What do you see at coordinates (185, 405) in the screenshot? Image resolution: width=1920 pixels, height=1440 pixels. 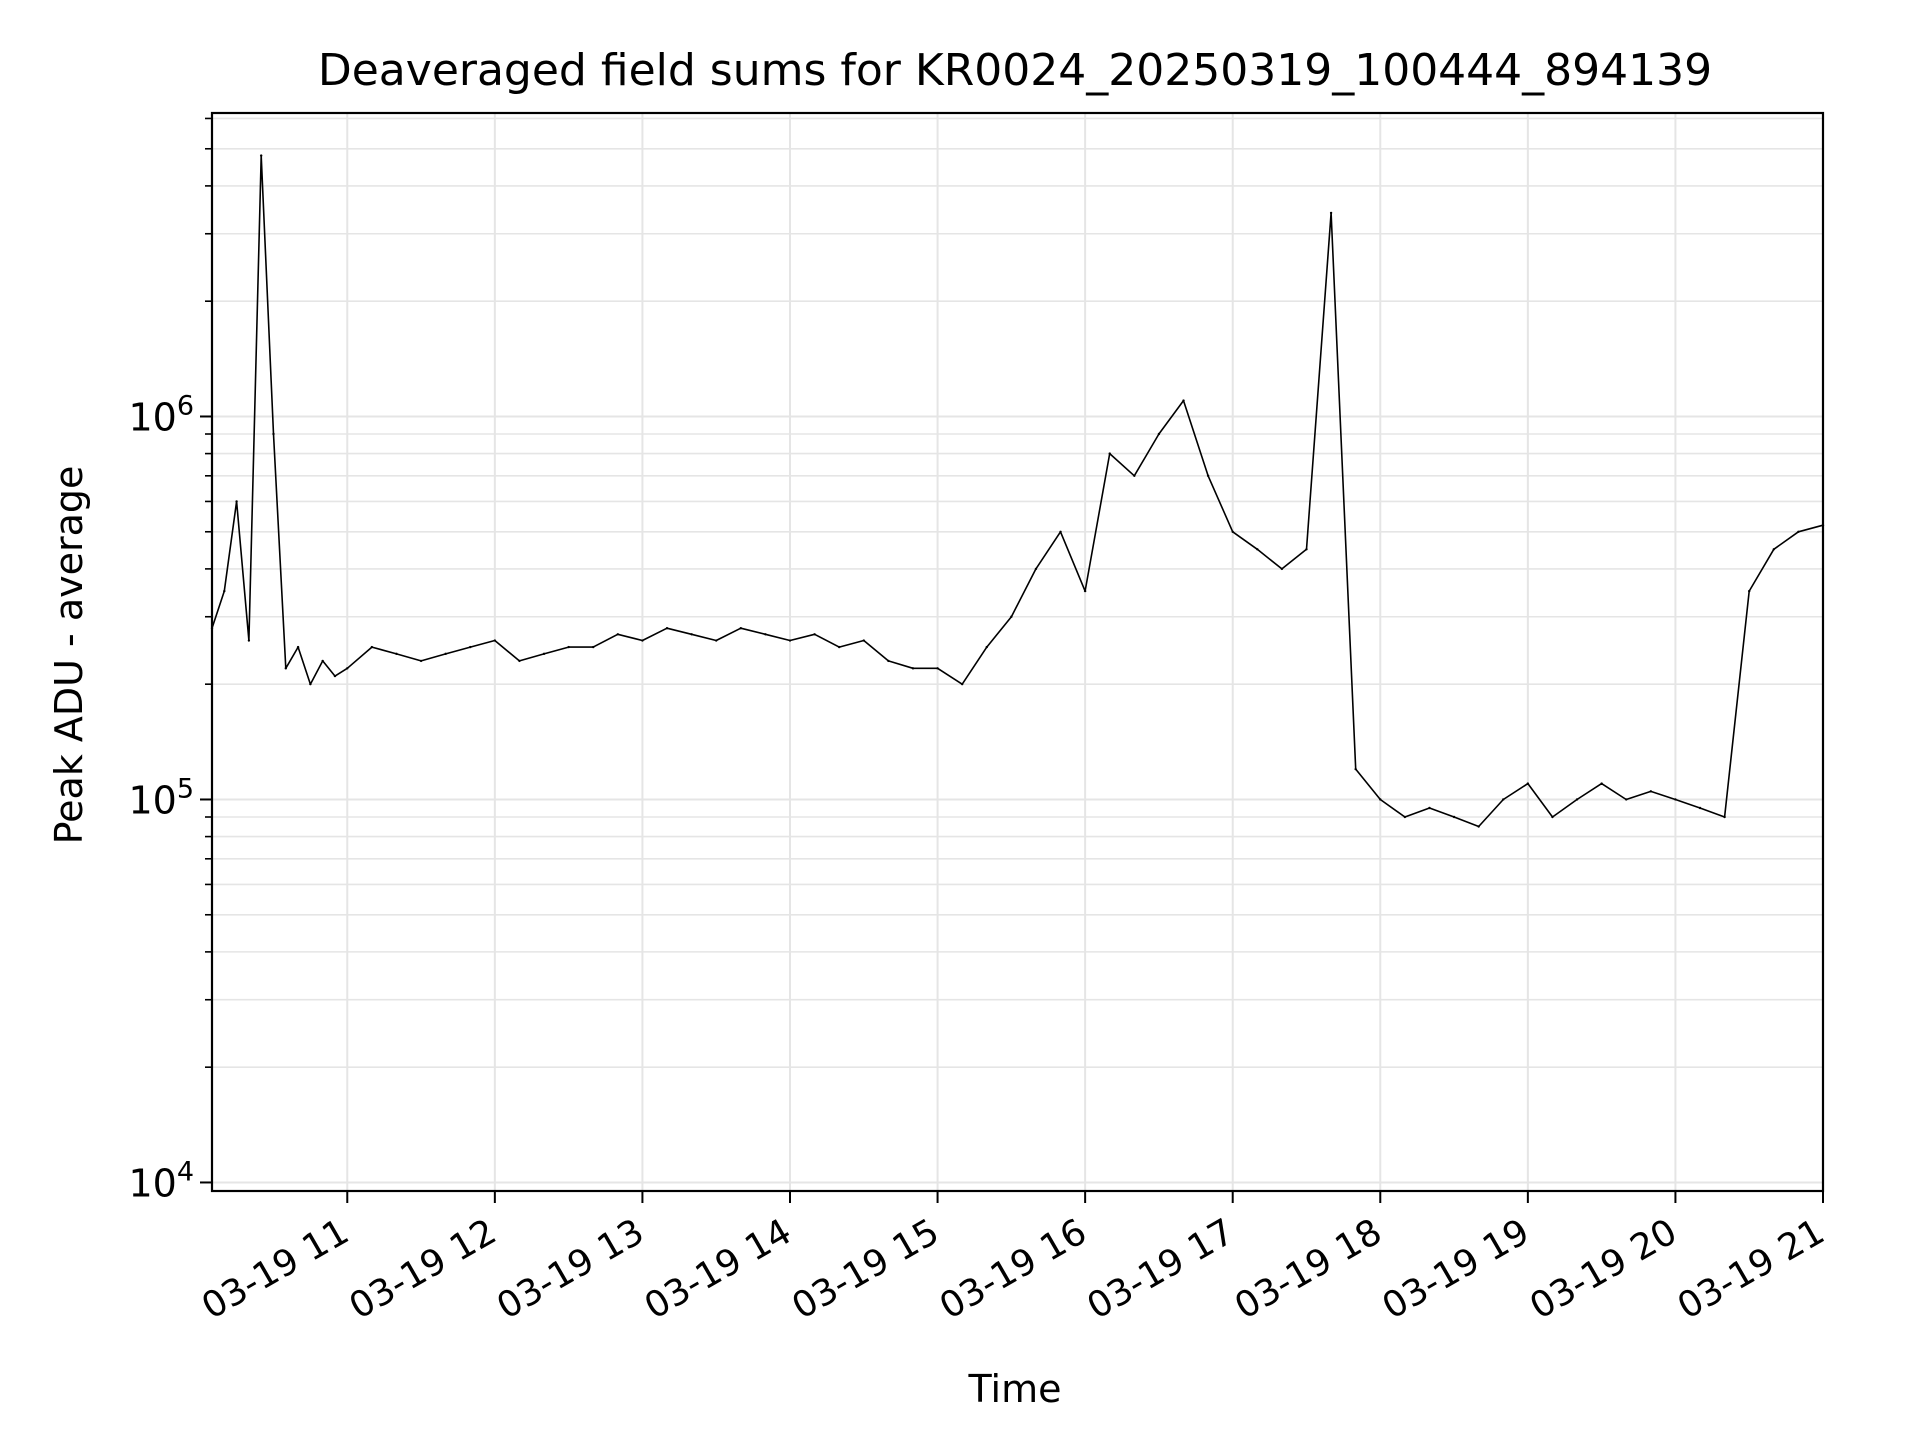 I see `y-tick-label-exponent: 6` at bounding box center [185, 405].